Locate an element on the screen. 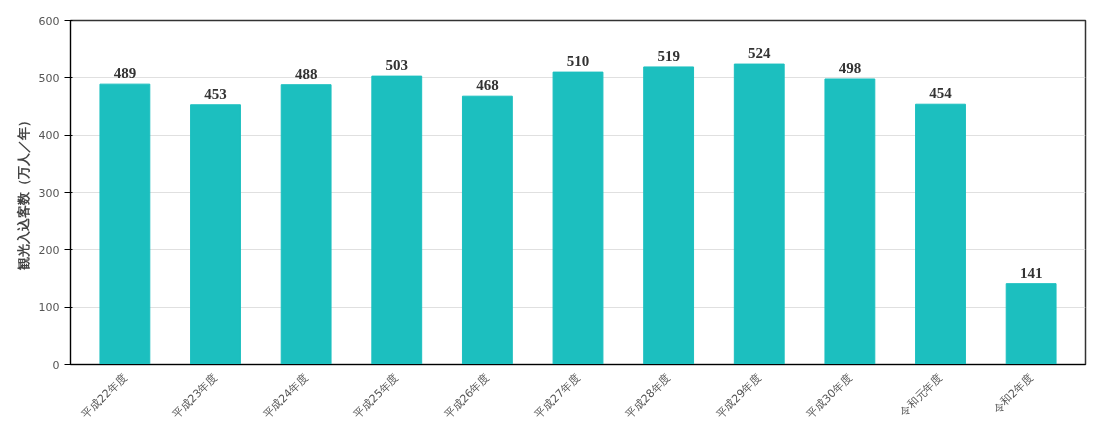 The height and width of the screenshot is (430, 1102). y-tick-label: 0 is located at coordinates (56, 365).